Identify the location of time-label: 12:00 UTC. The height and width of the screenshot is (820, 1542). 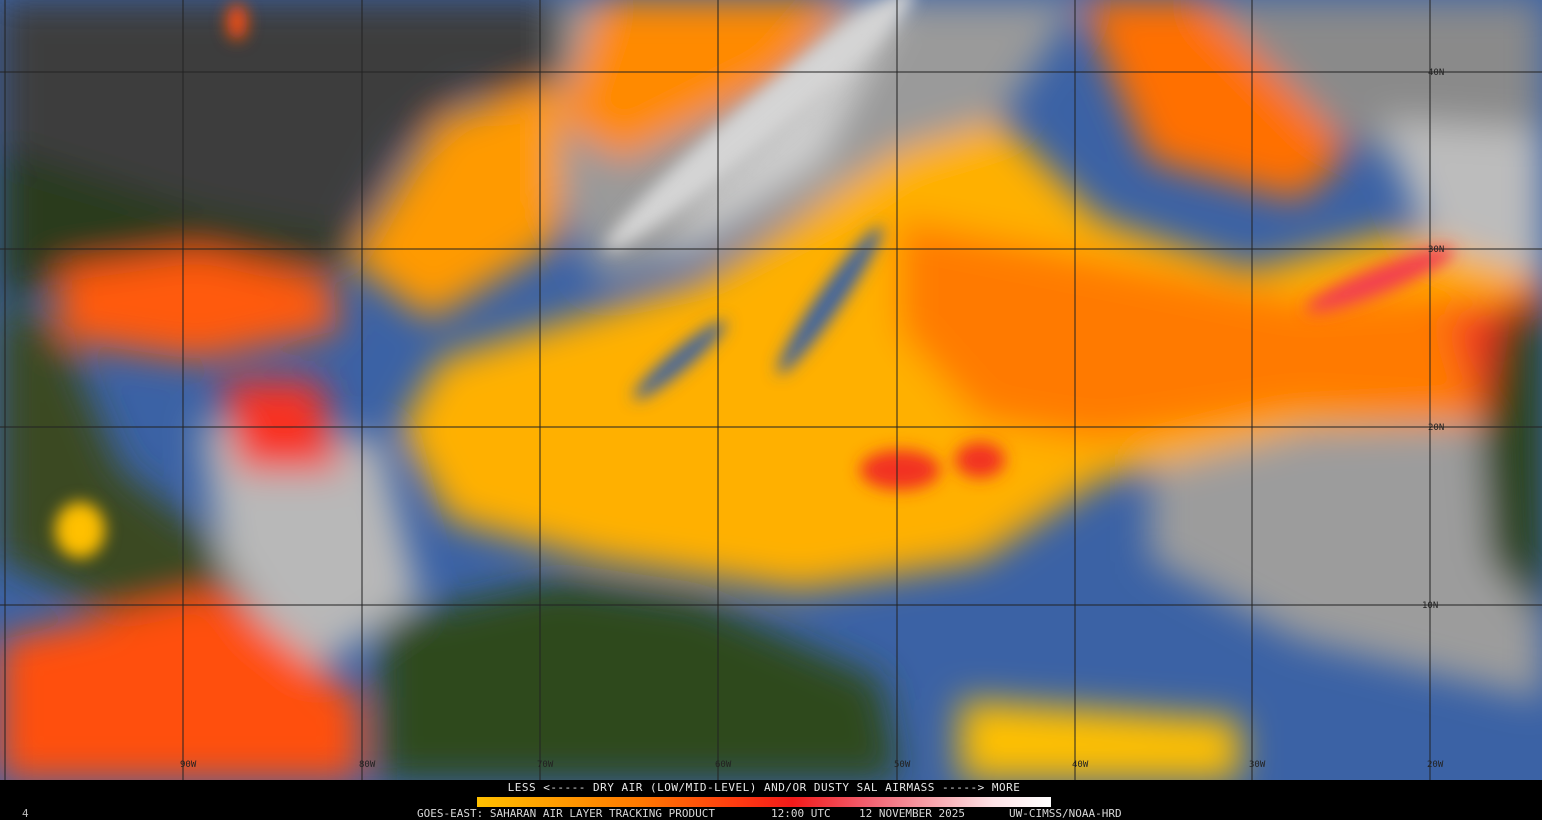
(801, 813).